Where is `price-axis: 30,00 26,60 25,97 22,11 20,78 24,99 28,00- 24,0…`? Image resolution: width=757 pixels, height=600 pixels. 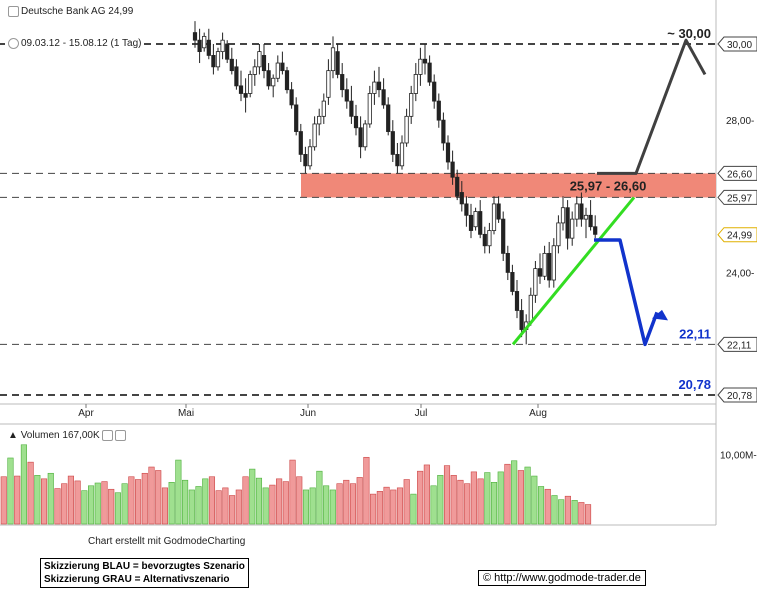 price-axis: 30,00 26,60 25,97 22,11 20,78 24,99 28,00- 24,0… is located at coordinates (737, 219).